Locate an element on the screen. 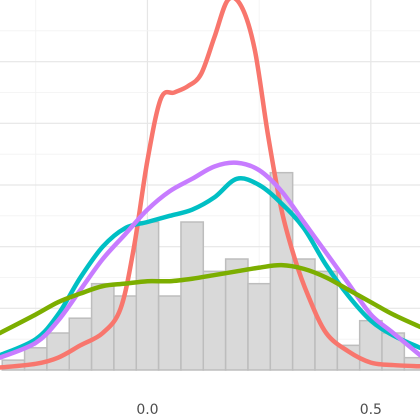 The image size is (420, 420). x-tick-label: 0.0 is located at coordinates (147, 410).